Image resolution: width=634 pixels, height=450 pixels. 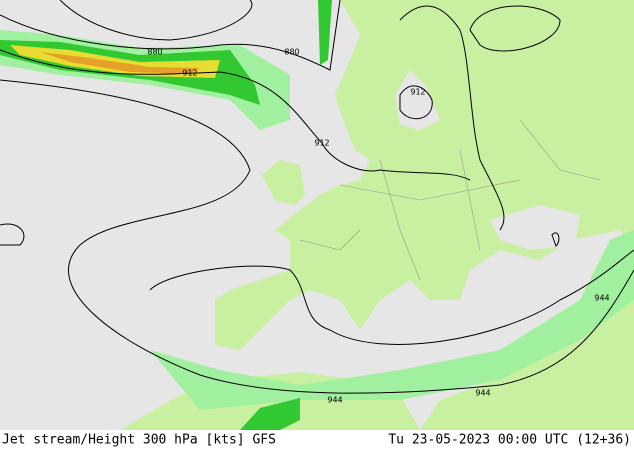 I want to click on jet-band-north, so click(x=325, y=32).